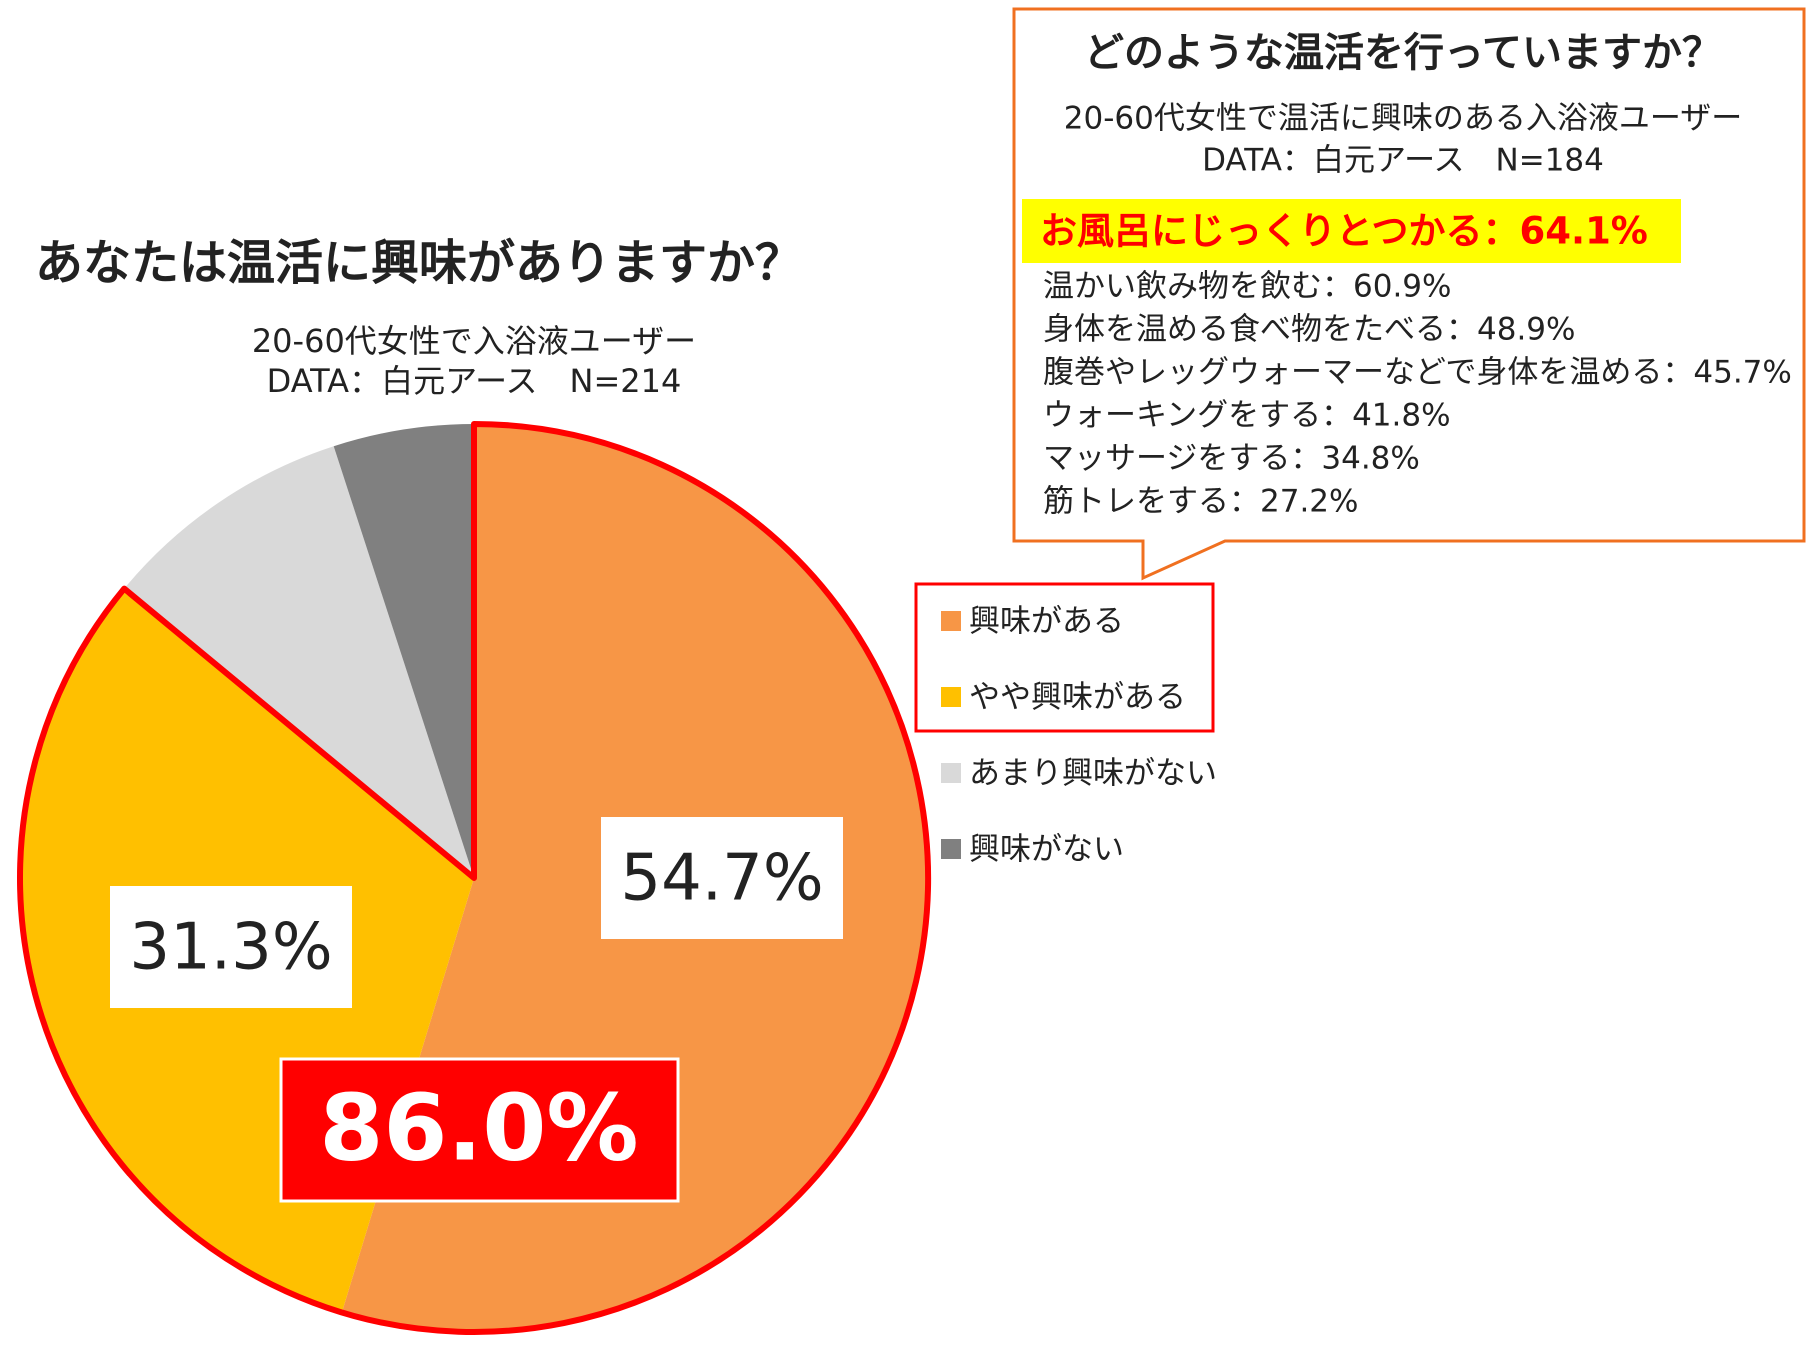  I want to click on callout-subtitle: 20-60代女性で温活に興味のある入浴液ユーザー, so click(1403, 119).